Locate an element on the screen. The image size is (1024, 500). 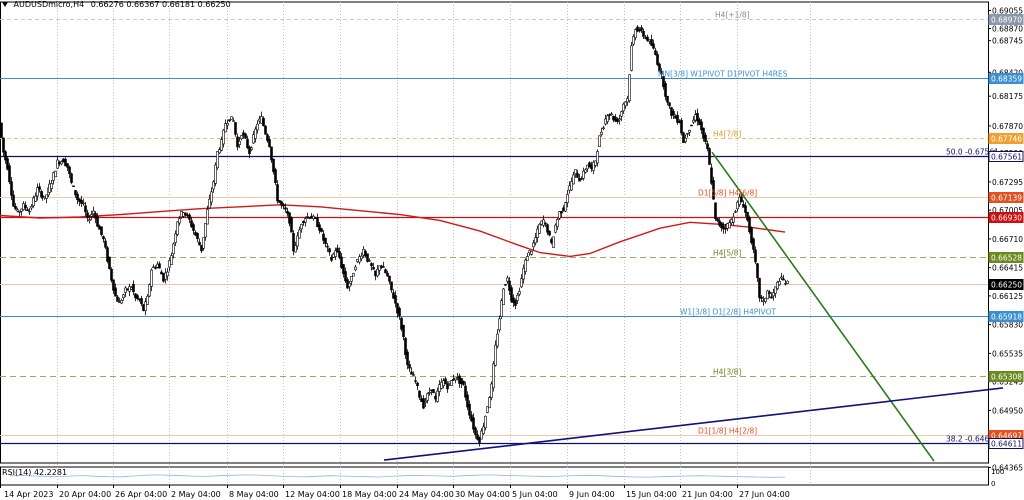
y-tick-label: 0.65830 is located at coordinates (1007, 325).